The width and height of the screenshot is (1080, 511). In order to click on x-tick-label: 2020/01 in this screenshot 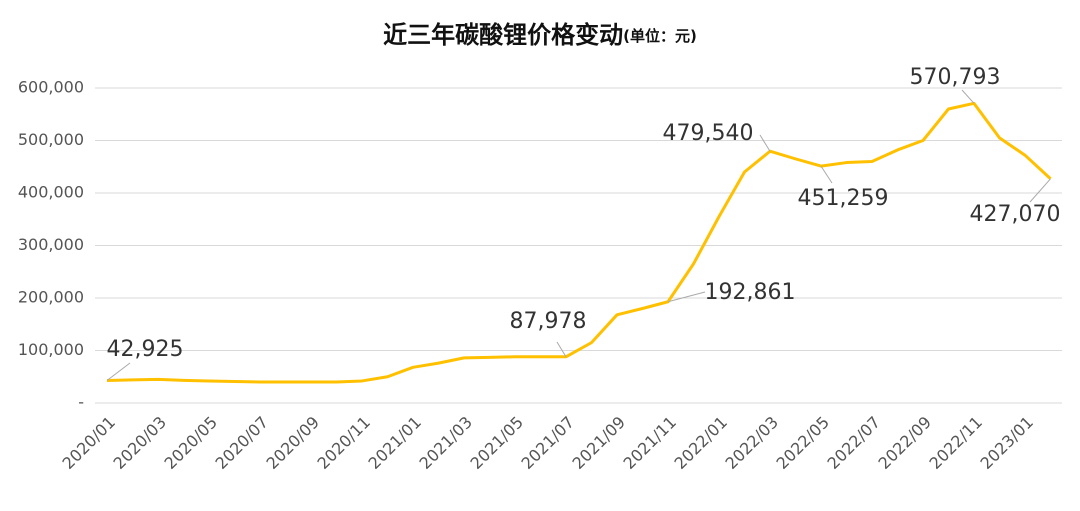, I will do `click(89, 443)`.